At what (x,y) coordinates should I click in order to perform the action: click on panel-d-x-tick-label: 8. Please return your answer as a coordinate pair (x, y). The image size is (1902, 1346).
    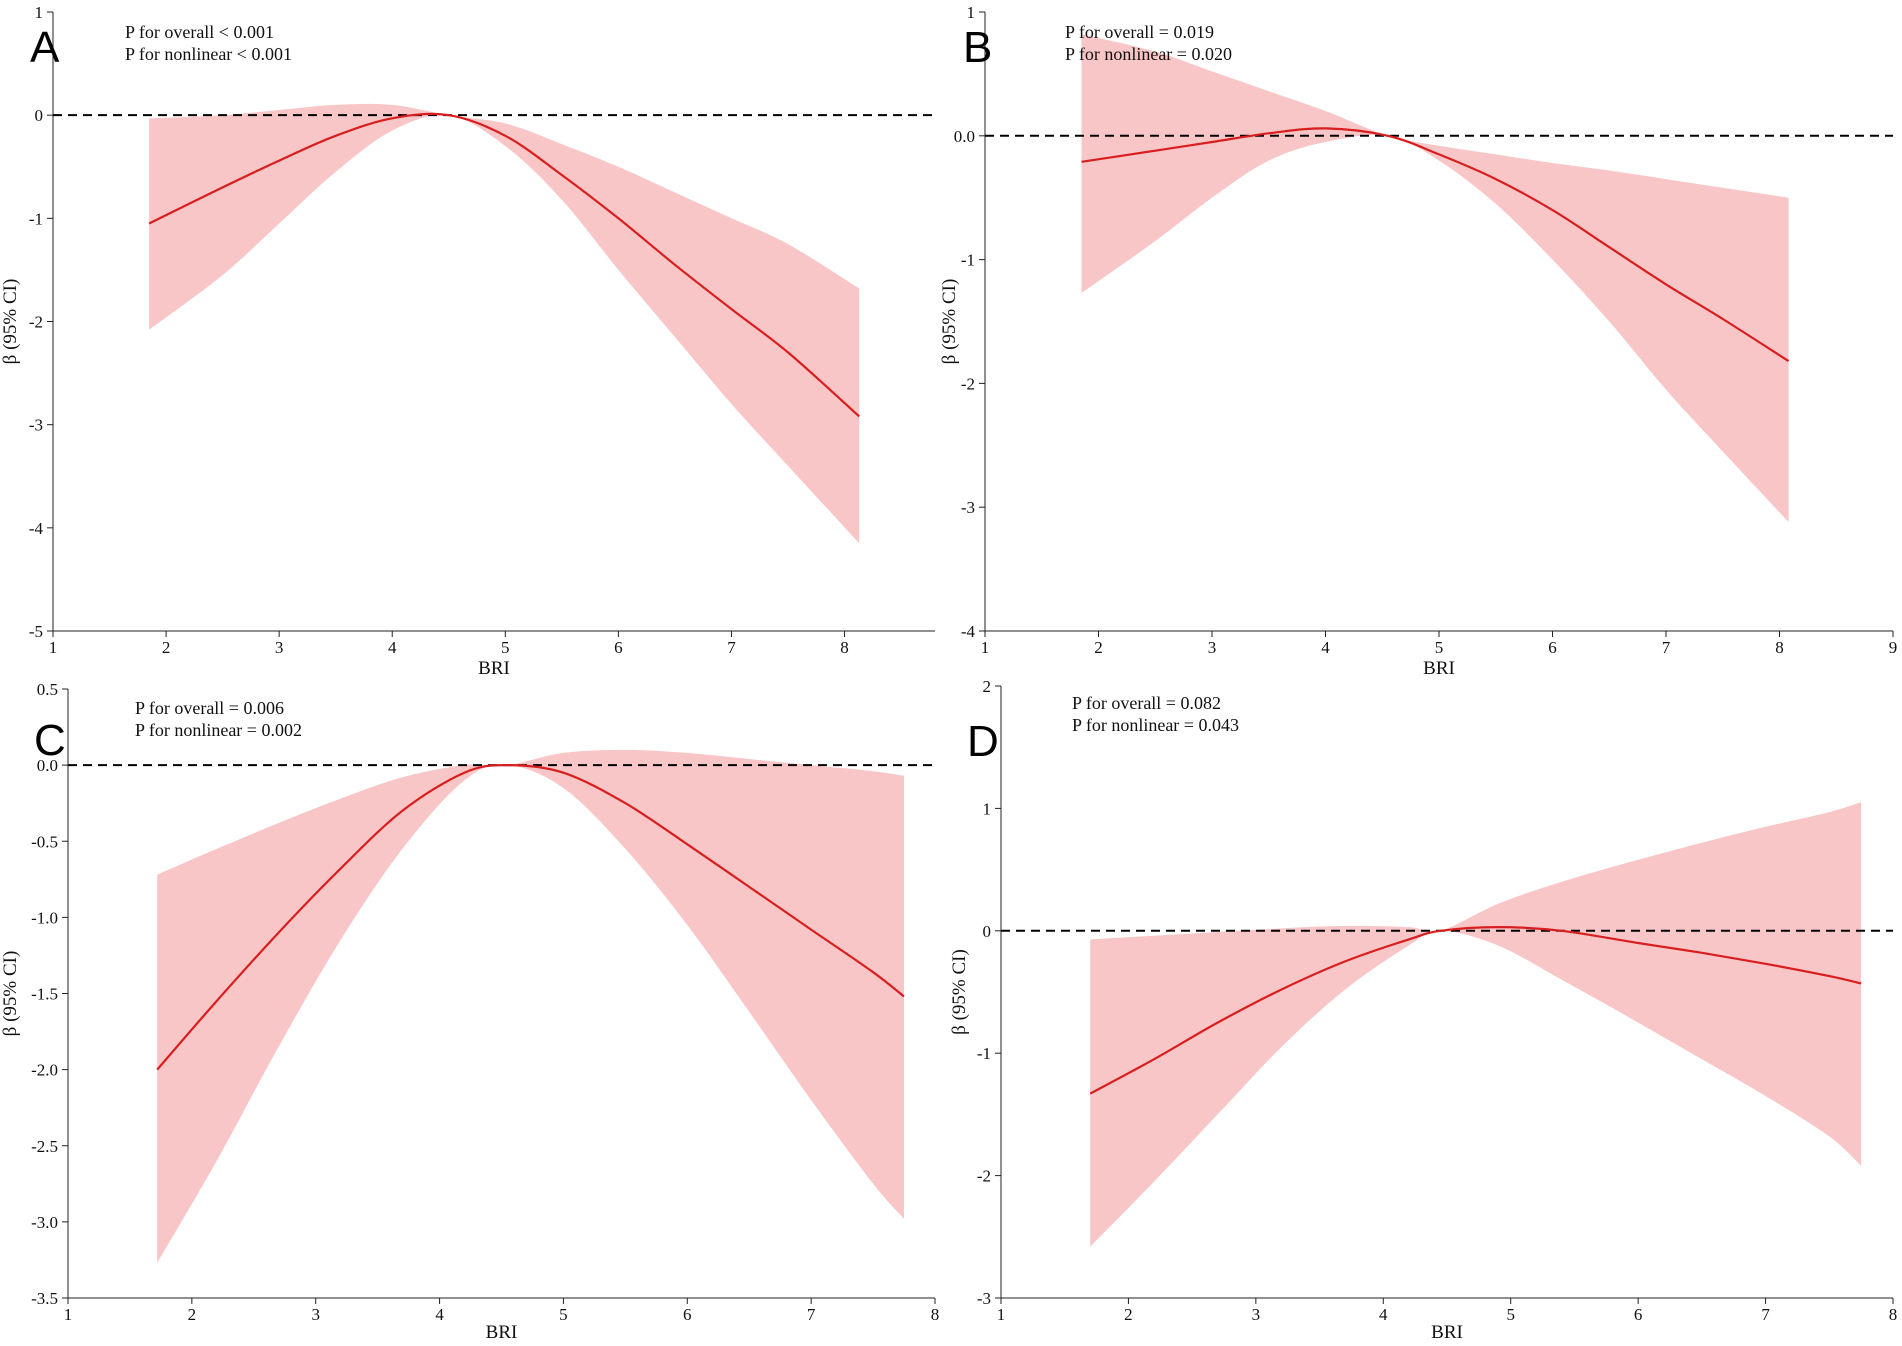
    Looking at the image, I should click on (1893, 1314).